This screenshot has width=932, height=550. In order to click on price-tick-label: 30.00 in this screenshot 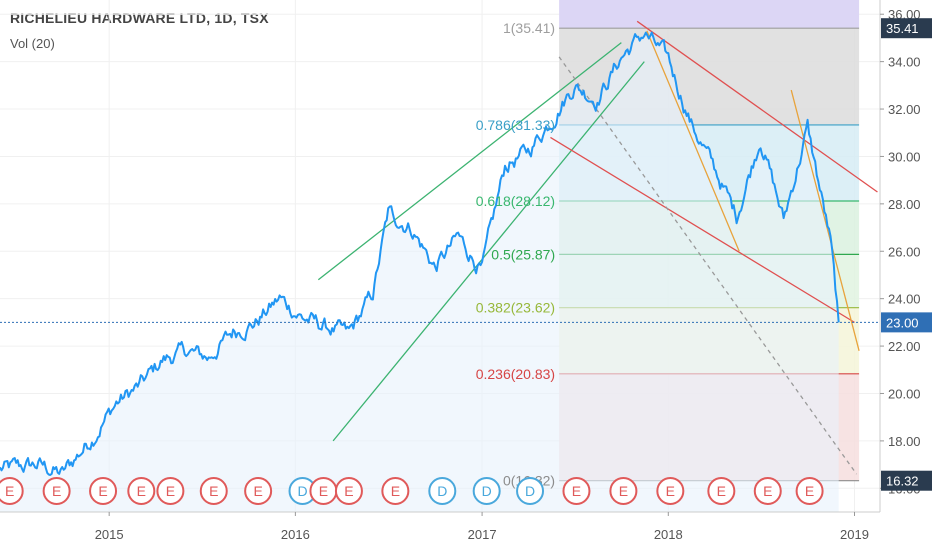, I will do `click(904, 156)`.